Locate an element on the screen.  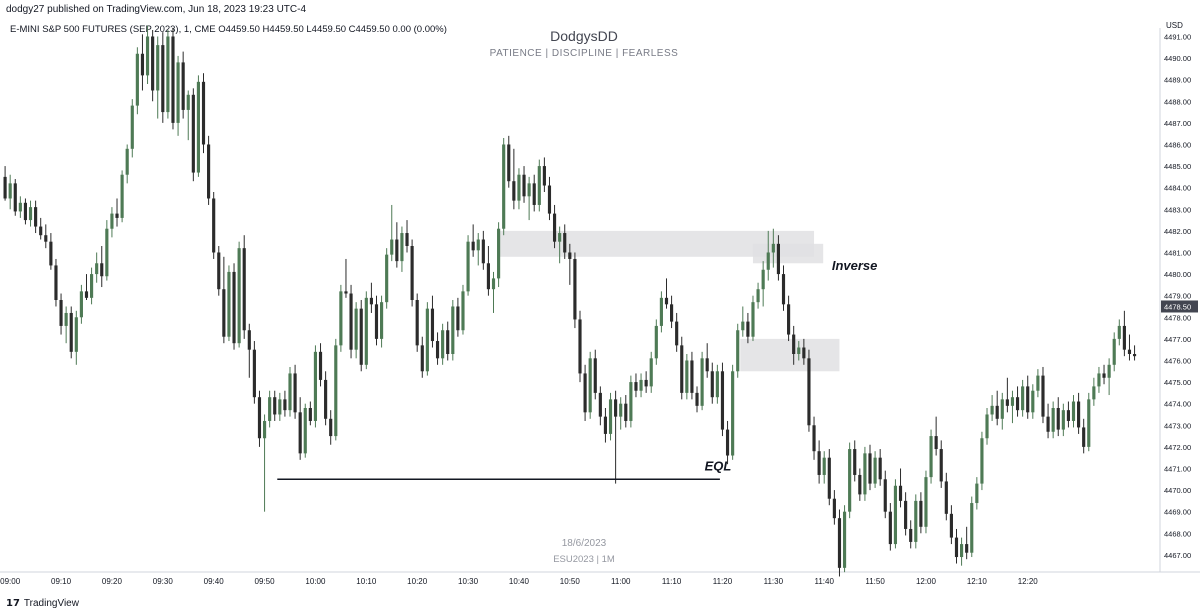
price-tick-label: 4487.00 is located at coordinates (1177, 123).